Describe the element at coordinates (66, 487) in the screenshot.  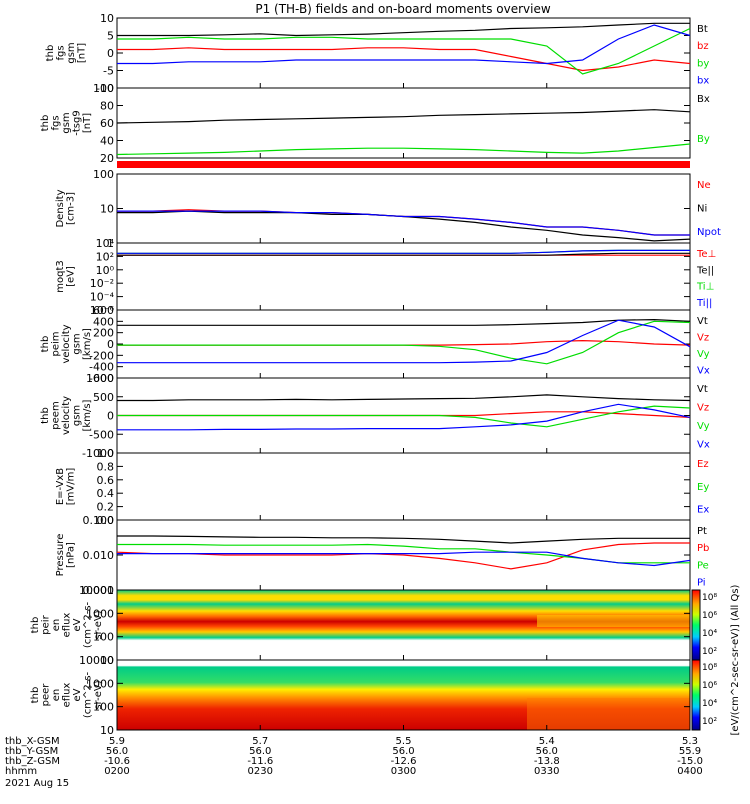
I see `y-axis-label: E=-VxB[mV/m]` at that location.